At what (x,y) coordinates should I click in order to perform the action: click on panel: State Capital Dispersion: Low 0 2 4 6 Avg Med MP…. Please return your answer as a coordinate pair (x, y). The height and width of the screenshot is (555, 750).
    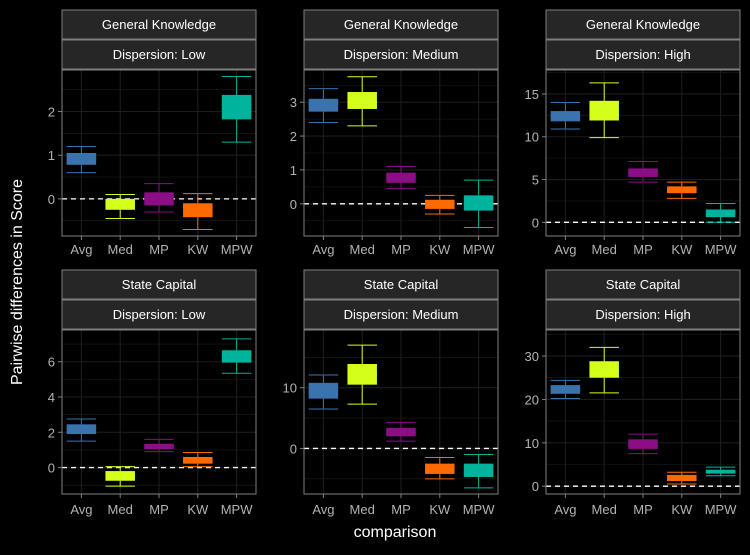
    Looking at the image, I should click on (152, 393).